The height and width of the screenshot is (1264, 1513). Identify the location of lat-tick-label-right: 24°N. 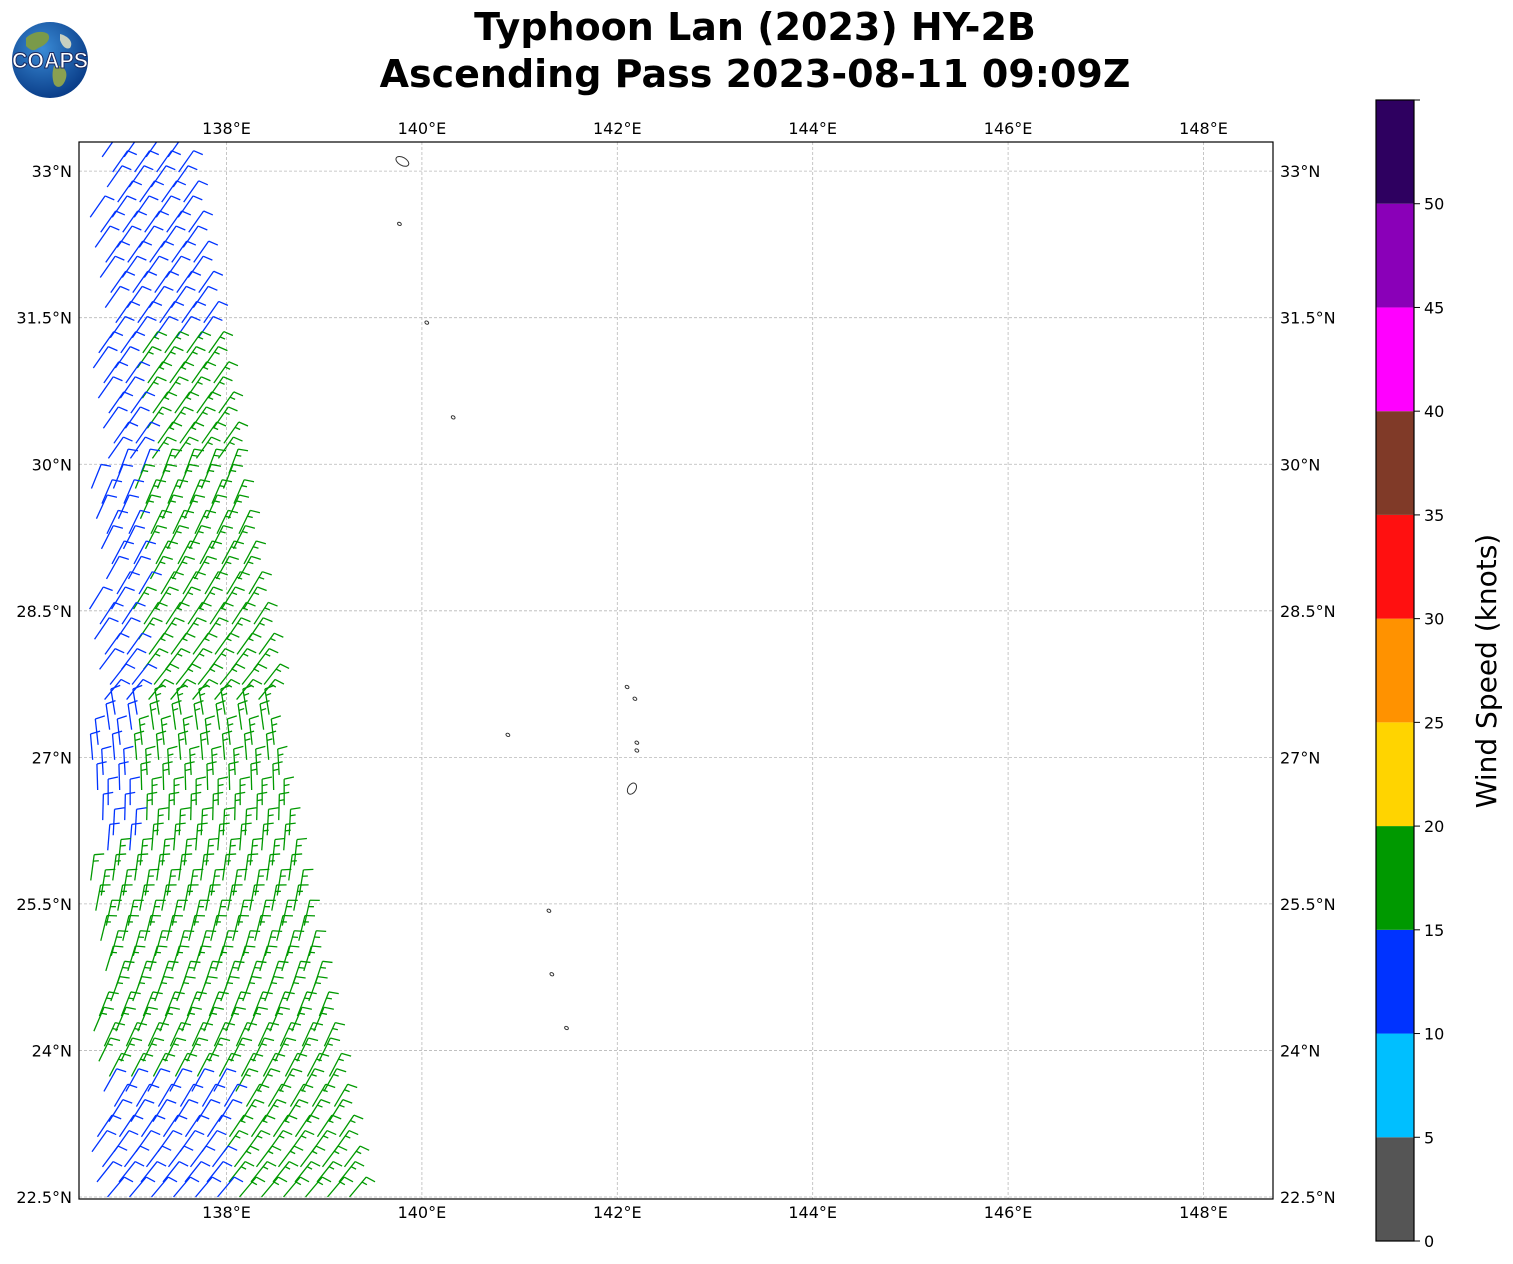
(1300, 1050).